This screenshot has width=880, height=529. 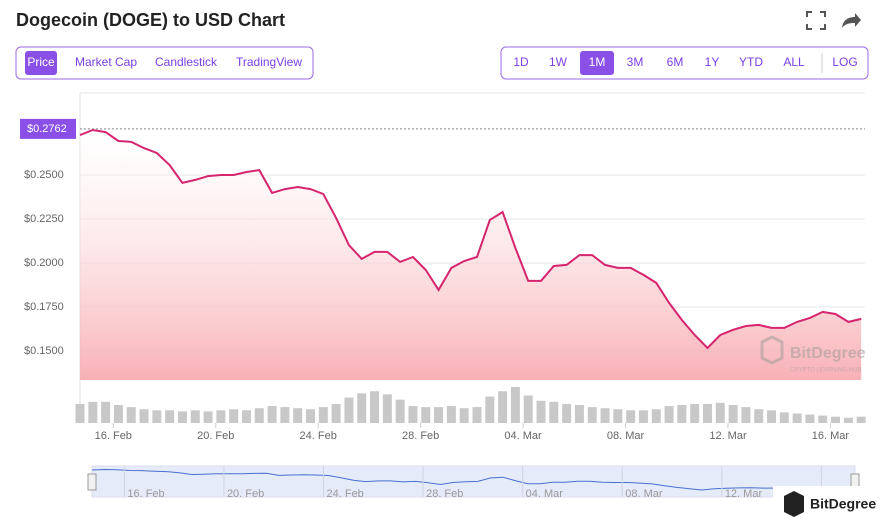 I want to click on fullscreen-icon, so click(x=816, y=20).